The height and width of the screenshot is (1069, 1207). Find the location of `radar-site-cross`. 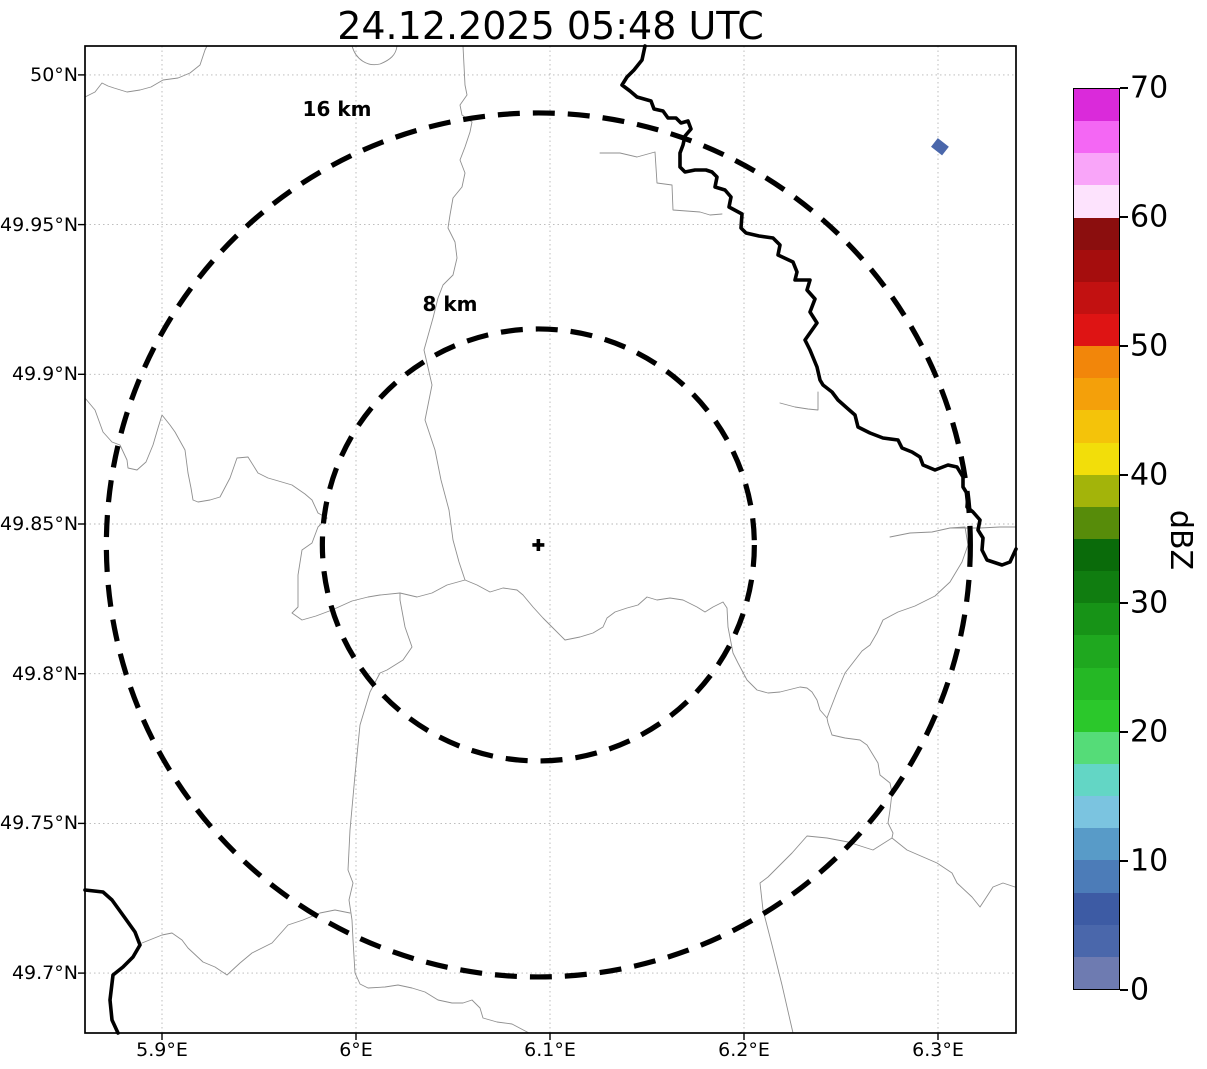

radar-site-cross is located at coordinates (538, 544).